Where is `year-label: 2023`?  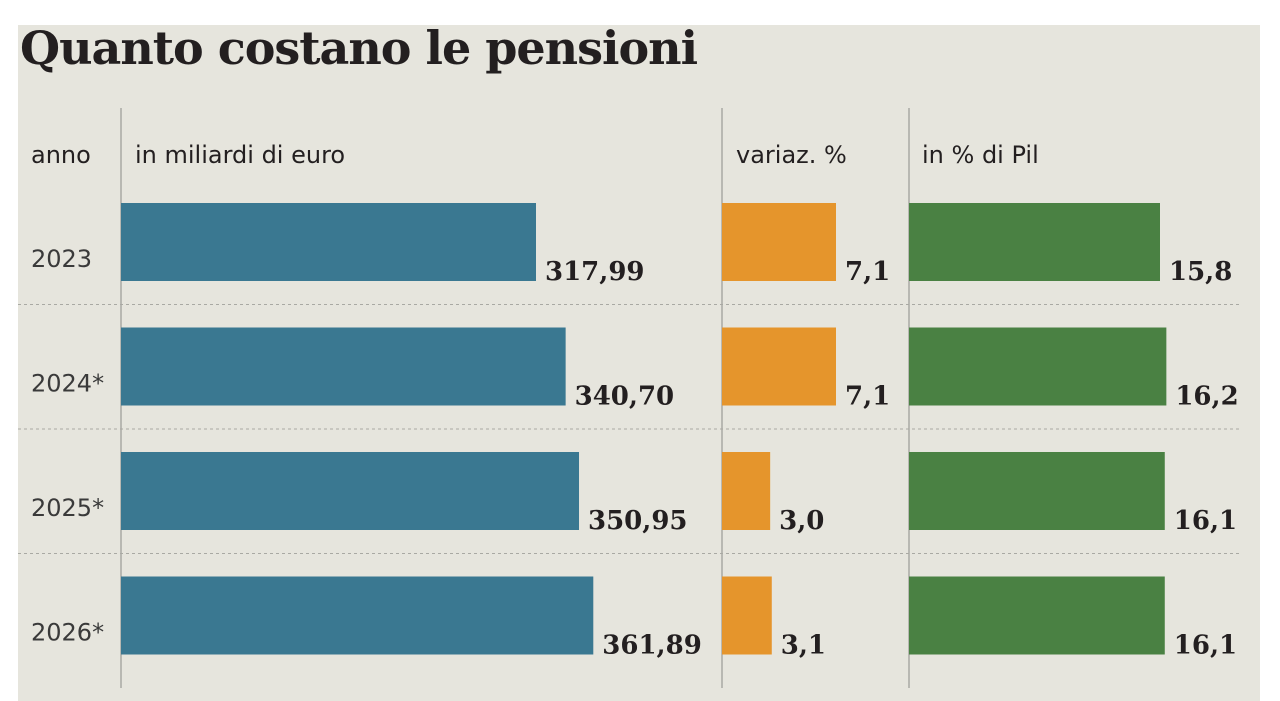 year-label: 2023 is located at coordinates (61, 259).